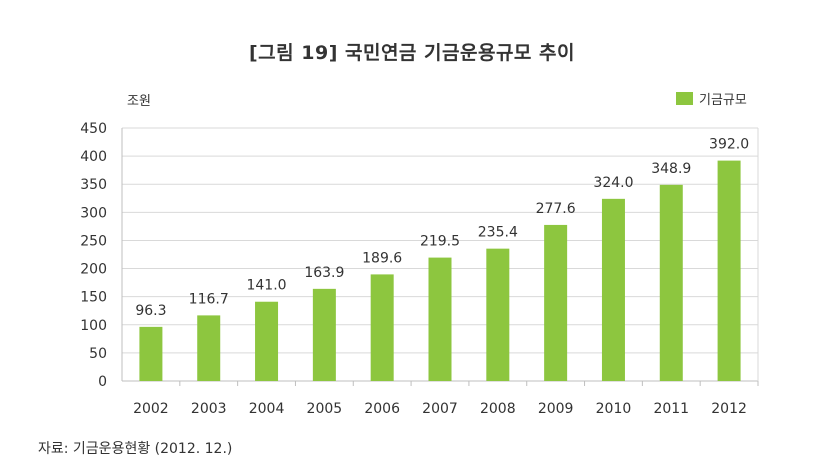 Image resolution: width=824 pixels, height=466 pixels. Describe the element at coordinates (93, 185) in the screenshot. I see `y-tick-label: 350` at that location.